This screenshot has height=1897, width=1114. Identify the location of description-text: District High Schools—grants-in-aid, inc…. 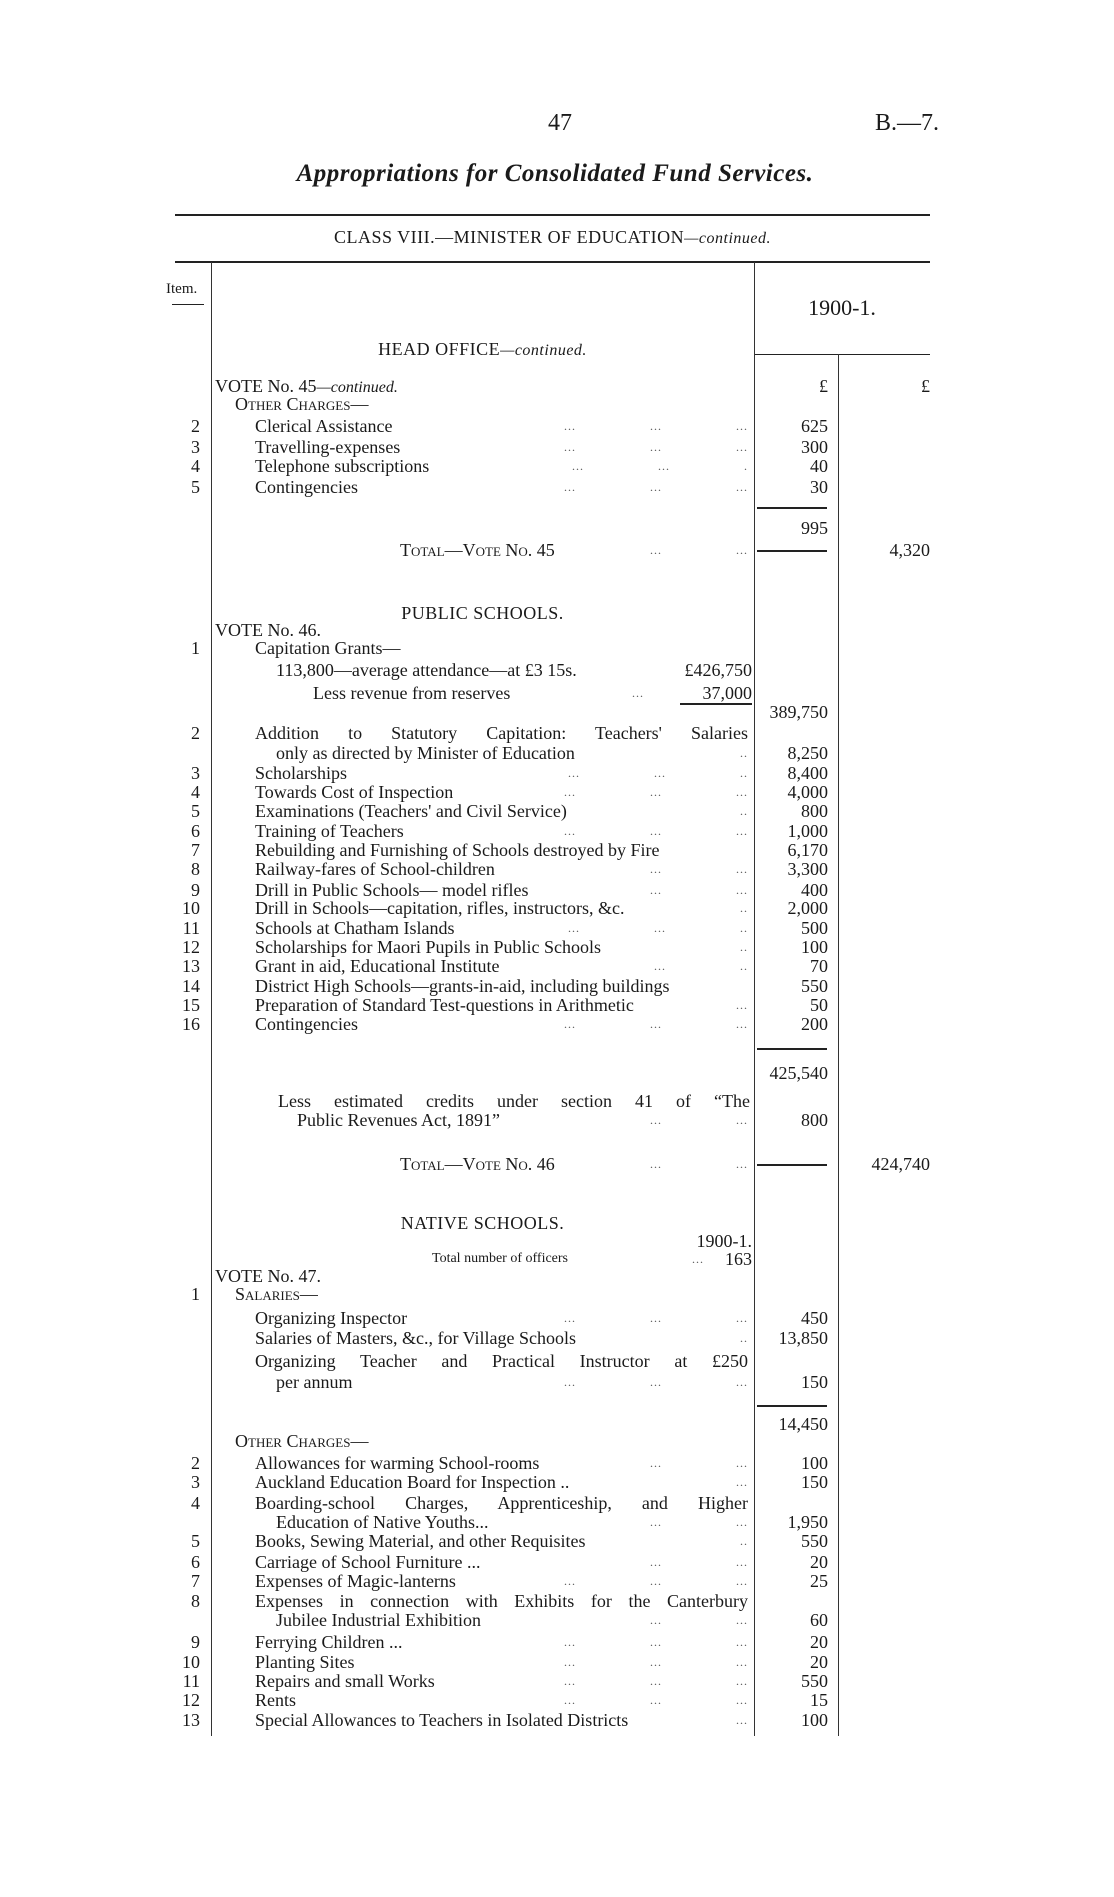
(462, 986).